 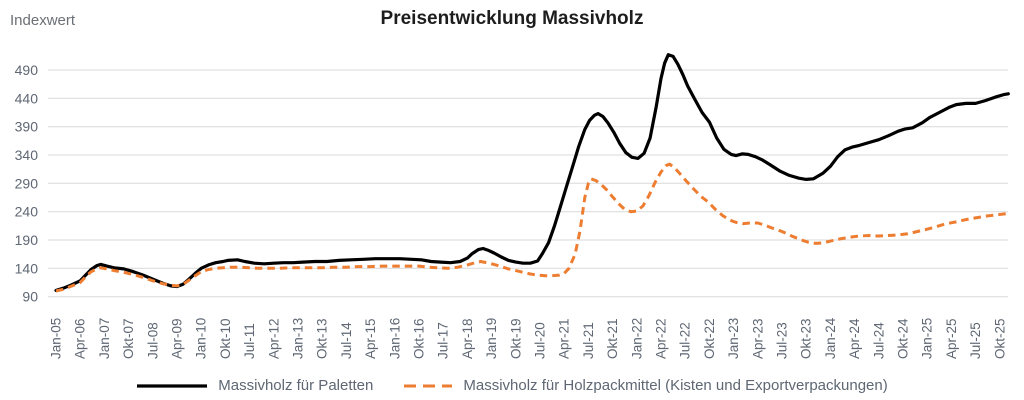 I want to click on y-axis-title: Indexwert, so click(x=43, y=20).